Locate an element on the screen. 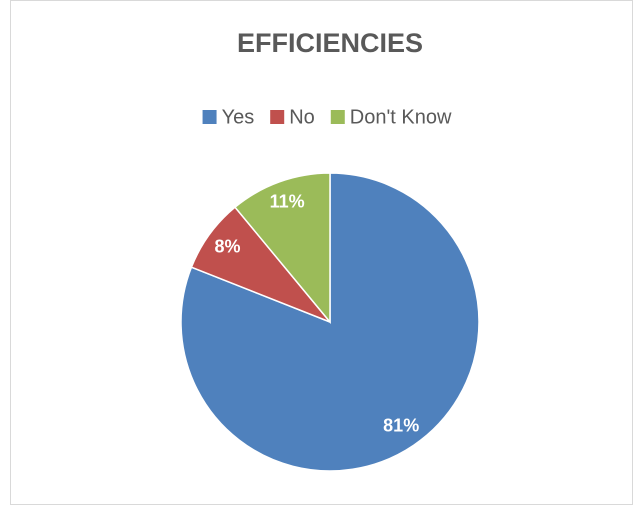  chart-title: EFFICIENCIES is located at coordinates (330, 43).